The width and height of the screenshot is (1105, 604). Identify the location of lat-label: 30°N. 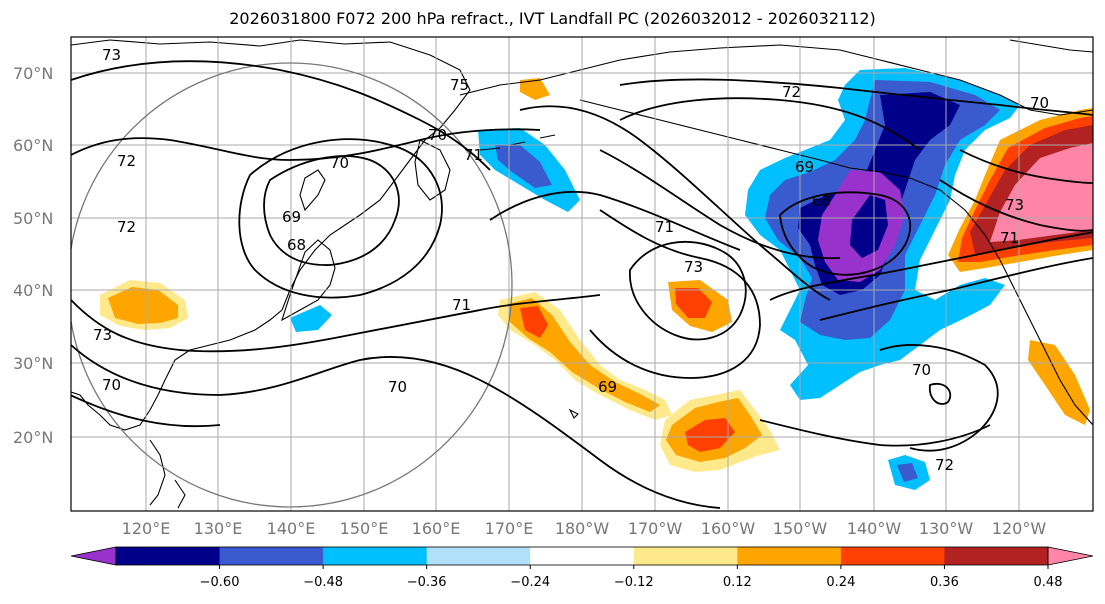
(33, 363).